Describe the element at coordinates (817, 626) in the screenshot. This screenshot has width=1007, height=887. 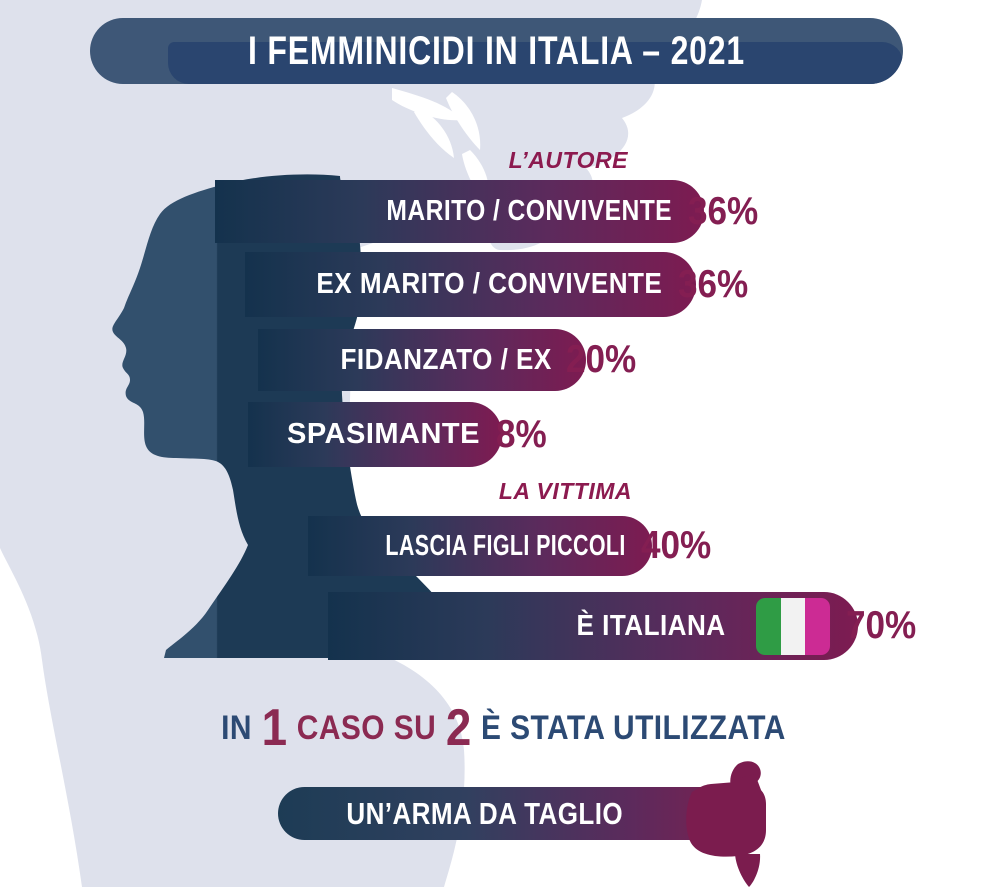
I see `flag-stripe-pink` at that location.